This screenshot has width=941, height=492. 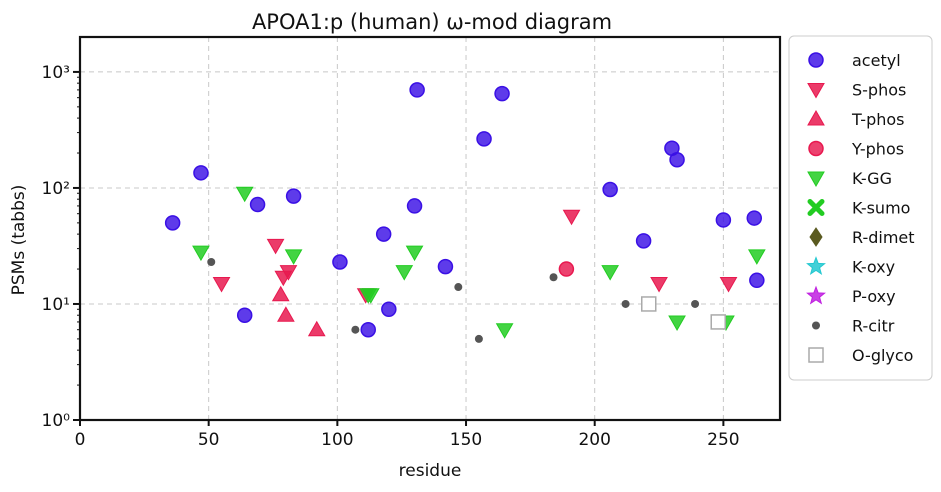 What do you see at coordinates (872, 178) in the screenshot?
I see `legend-label-k-gg: K-GG` at bounding box center [872, 178].